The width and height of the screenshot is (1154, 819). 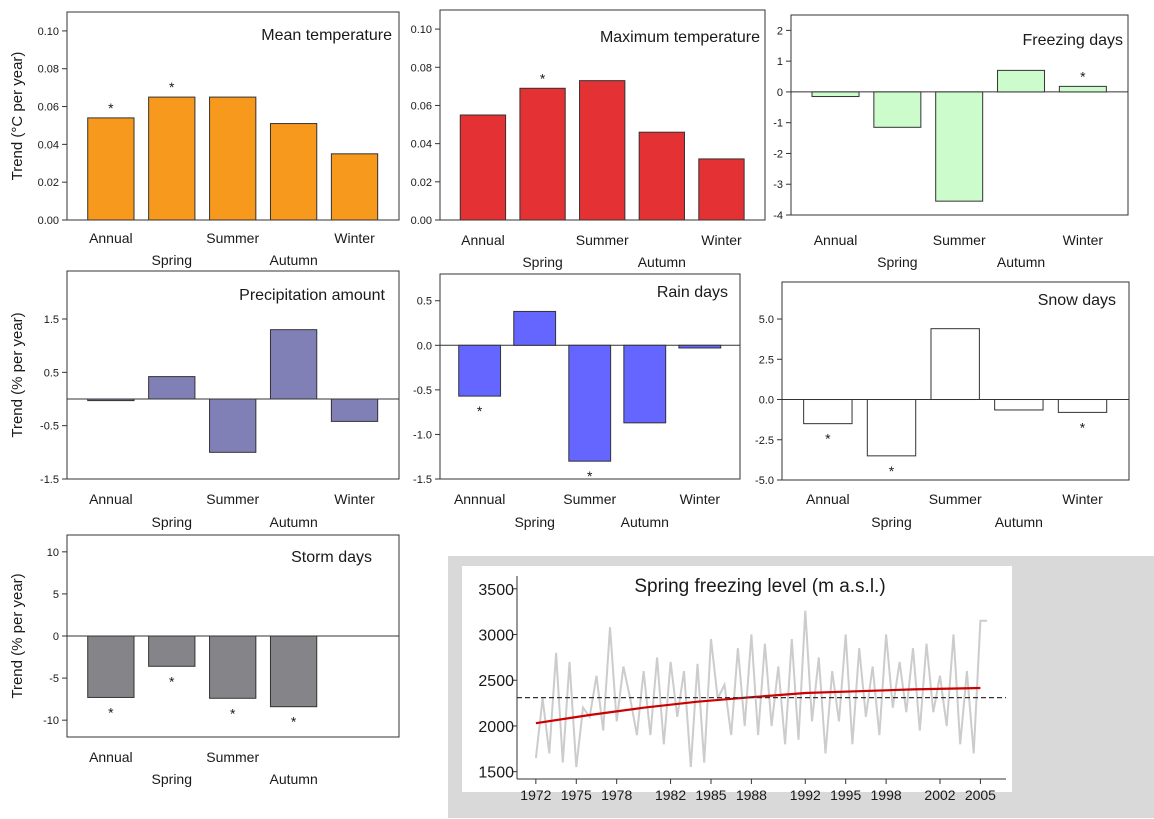 What do you see at coordinates (53, 553) in the screenshot?
I see `y-tick-label: 10` at bounding box center [53, 553].